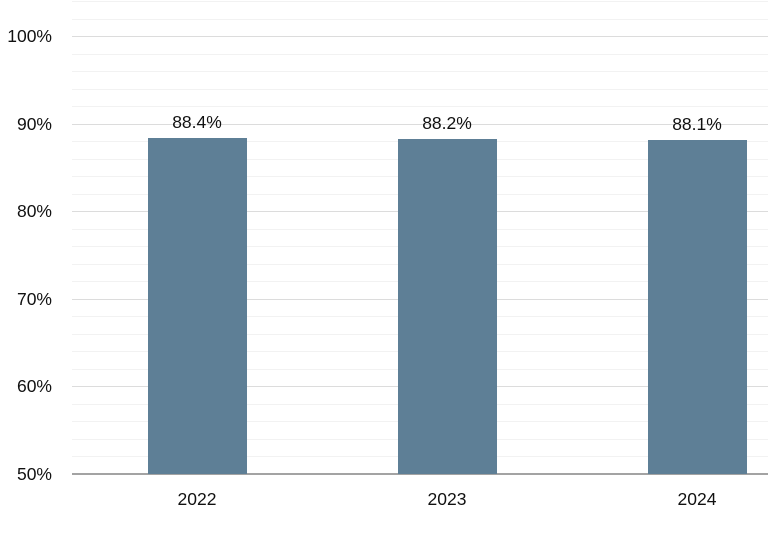  What do you see at coordinates (29, 36) in the screenshot?
I see `y-axis-tick-label: 100%` at bounding box center [29, 36].